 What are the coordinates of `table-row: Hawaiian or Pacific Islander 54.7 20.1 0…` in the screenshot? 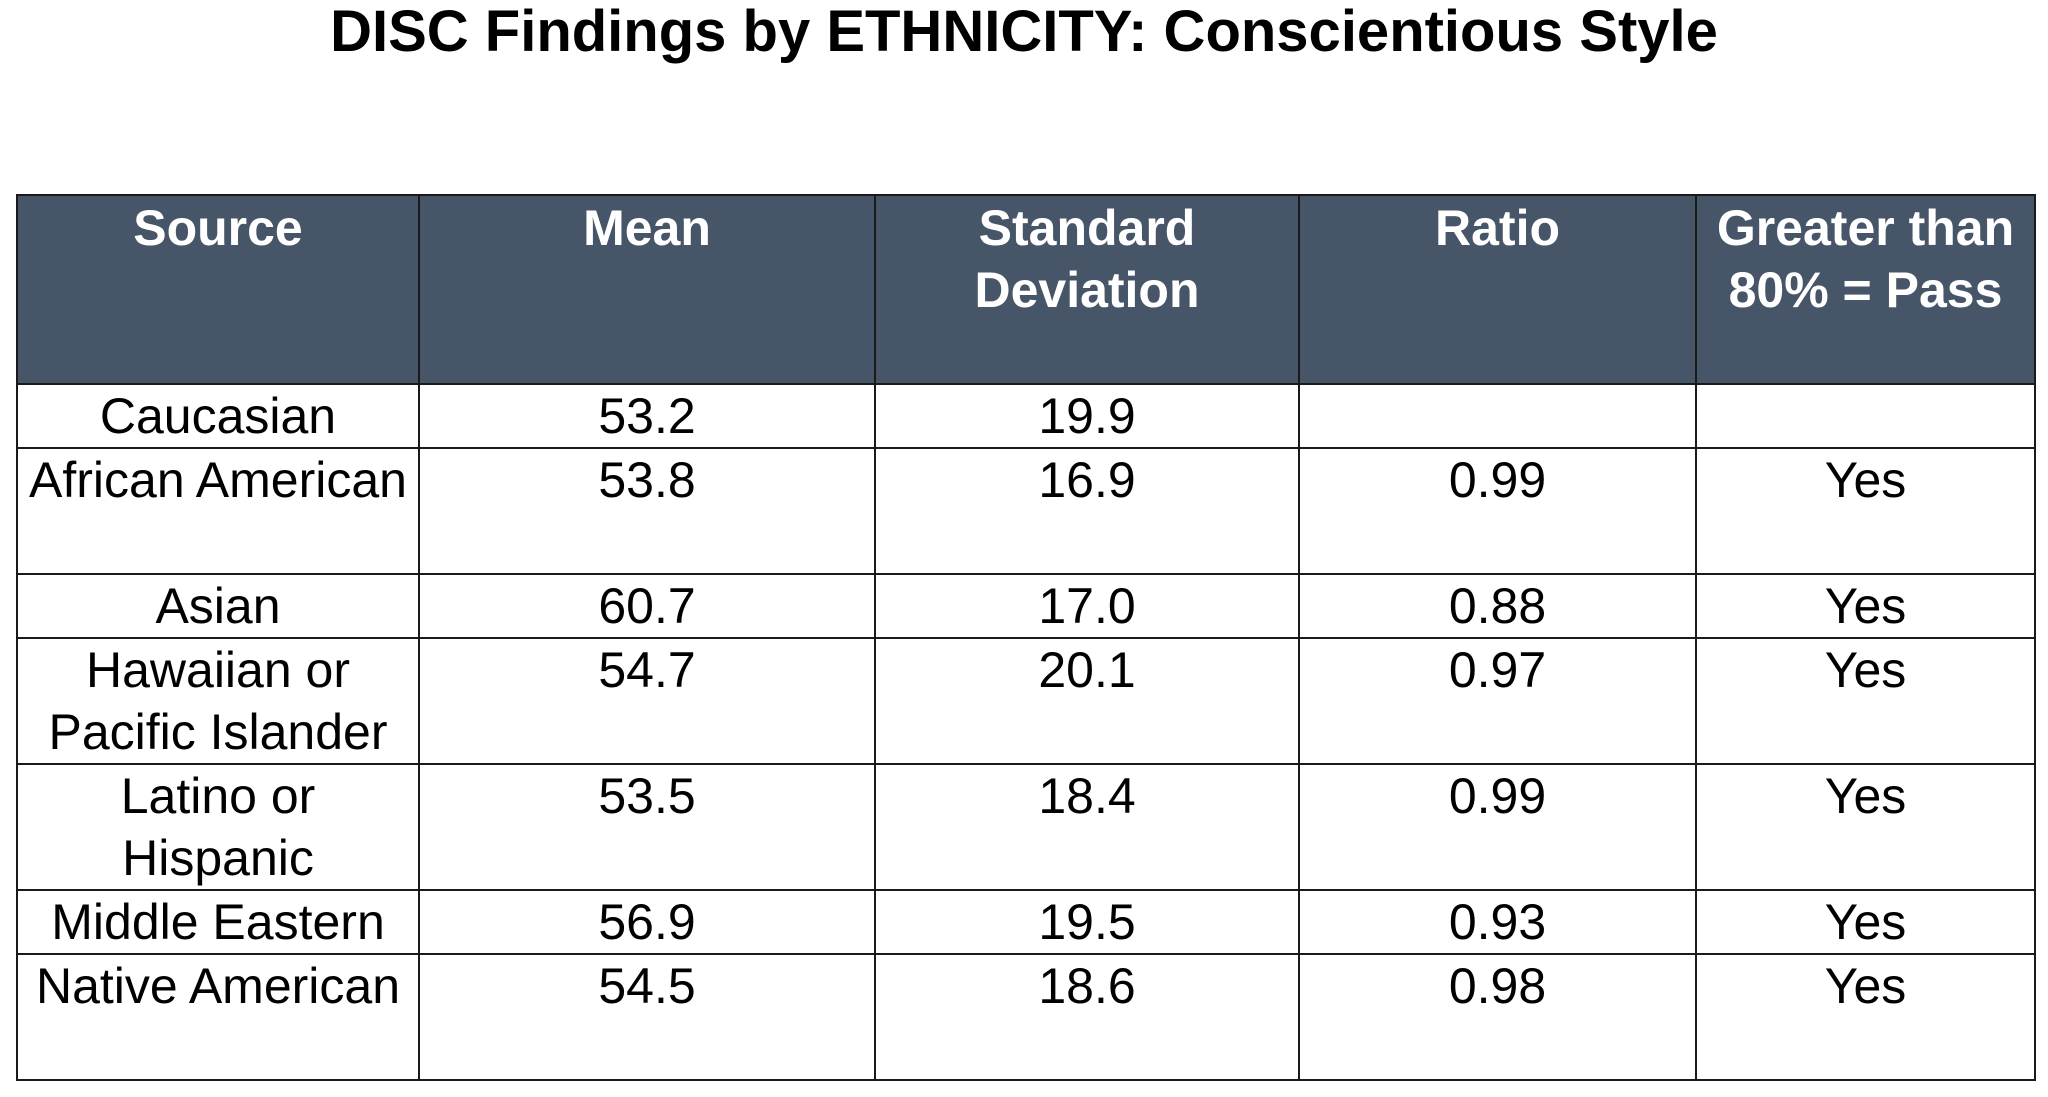 It's located at (1026, 701).